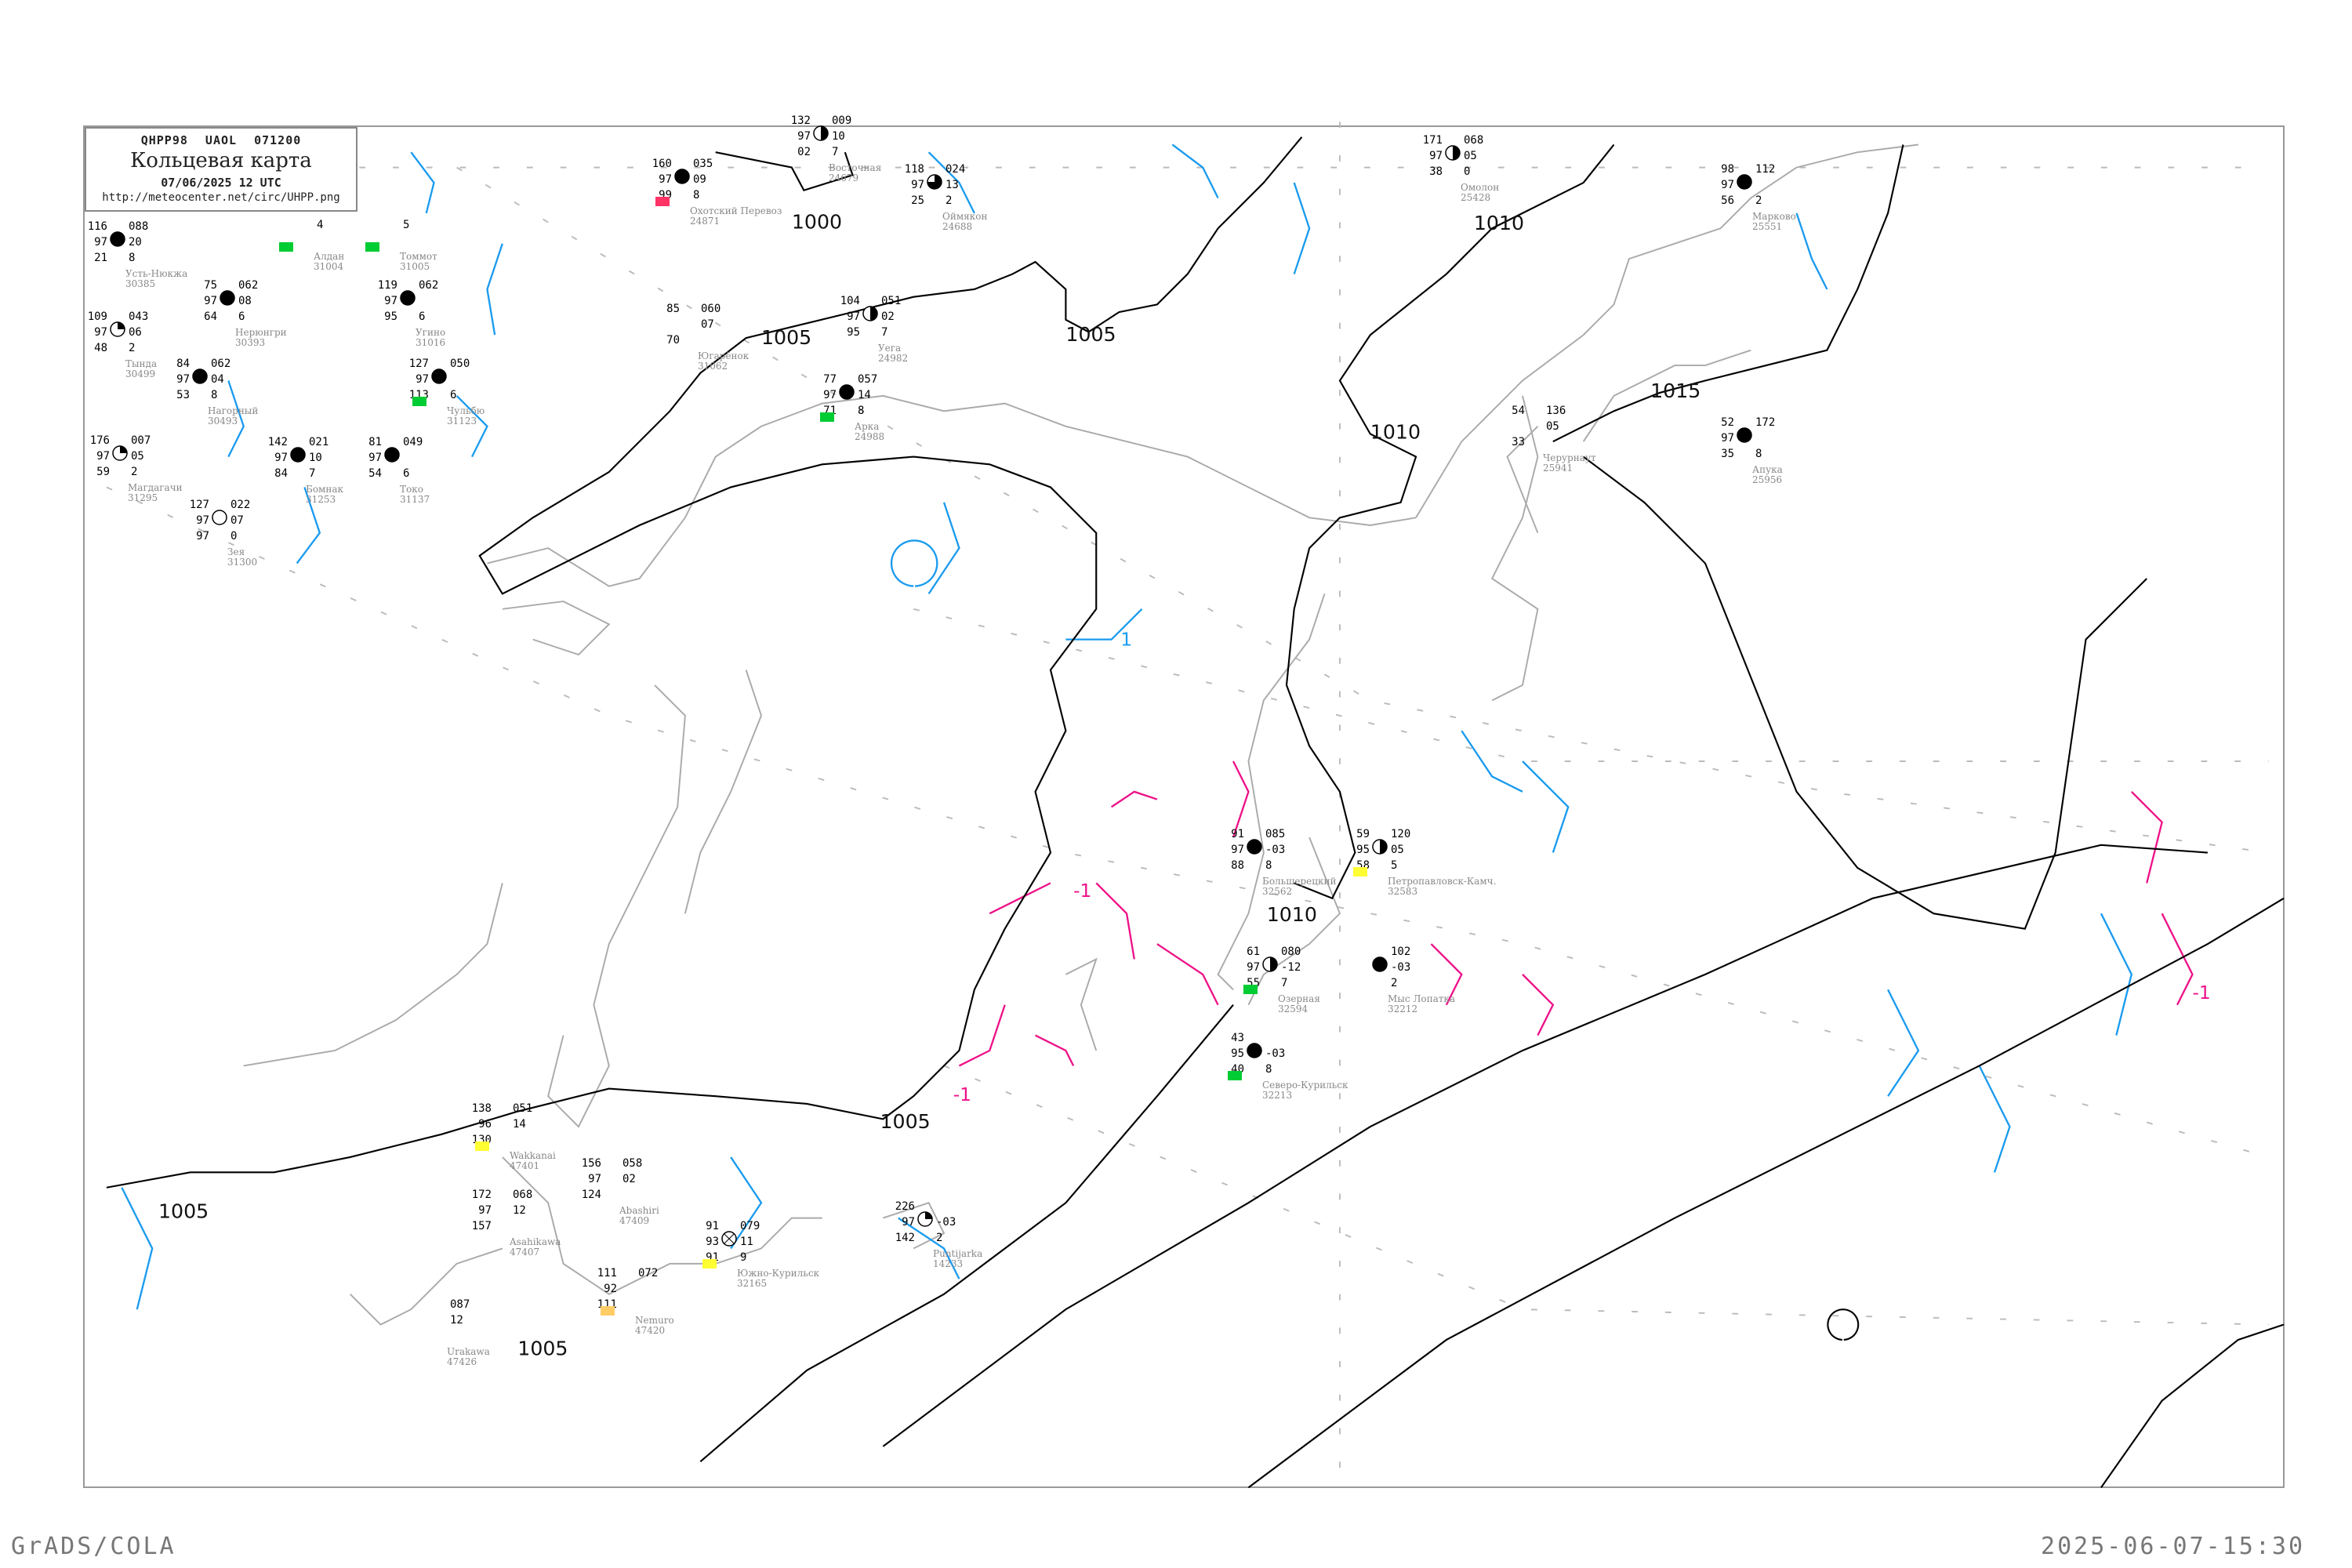 This screenshot has height=1568, width=2352. Describe the element at coordinates (925, 1219) in the screenshot. I see `cloud-cover-quarter-icon` at that location.